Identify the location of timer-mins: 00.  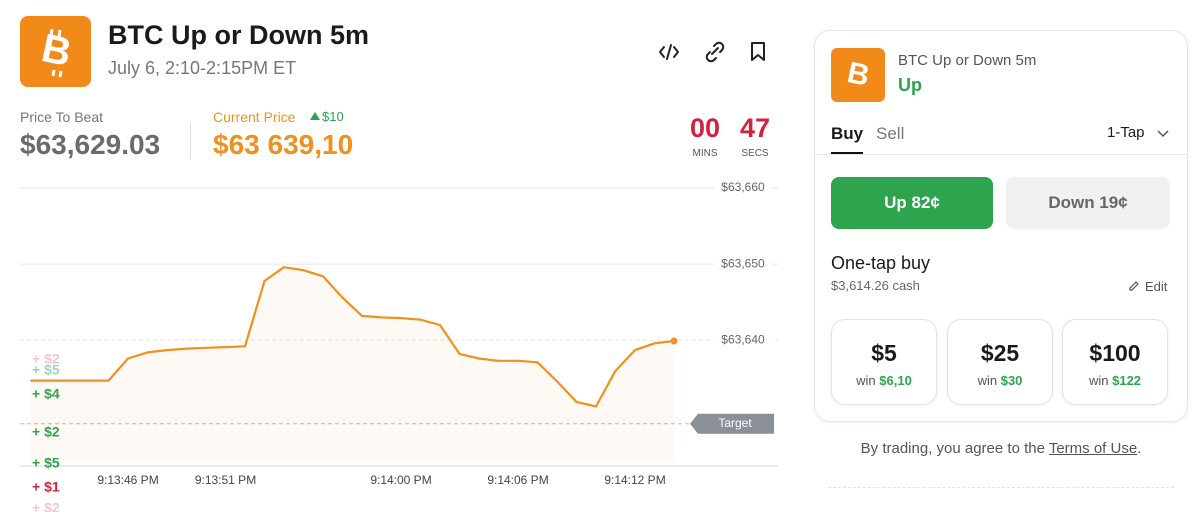
(705, 128).